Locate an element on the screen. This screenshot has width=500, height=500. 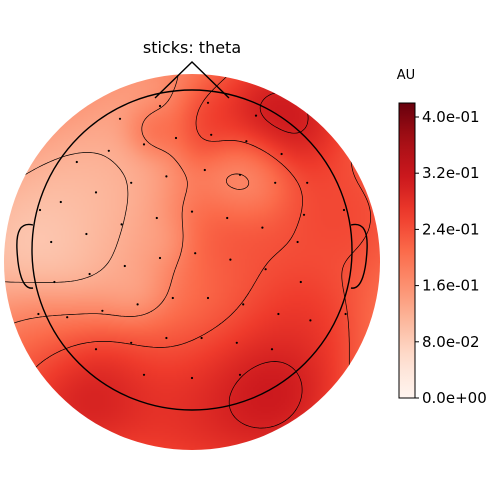
chart-title: sticks: theta is located at coordinates (192, 47).